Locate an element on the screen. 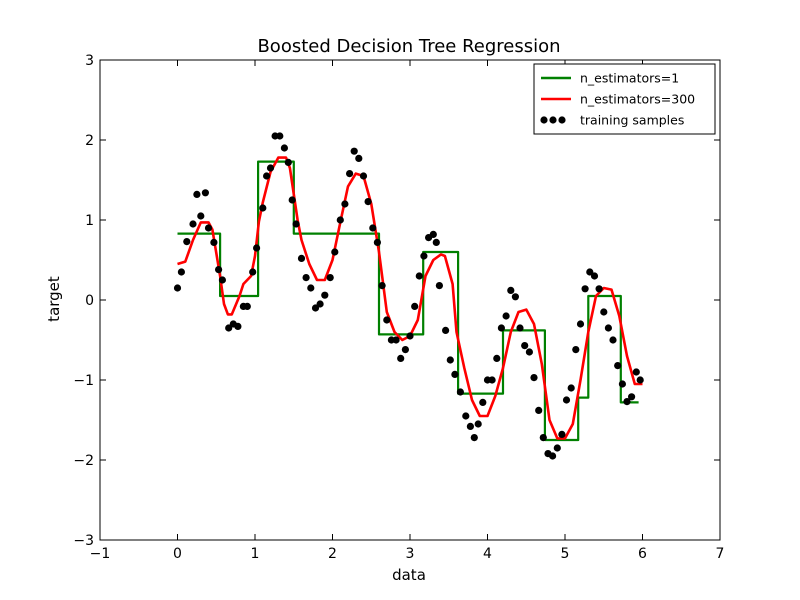 This screenshot has width=800, height=600. y-tick-label: 2 is located at coordinates (89, 141).